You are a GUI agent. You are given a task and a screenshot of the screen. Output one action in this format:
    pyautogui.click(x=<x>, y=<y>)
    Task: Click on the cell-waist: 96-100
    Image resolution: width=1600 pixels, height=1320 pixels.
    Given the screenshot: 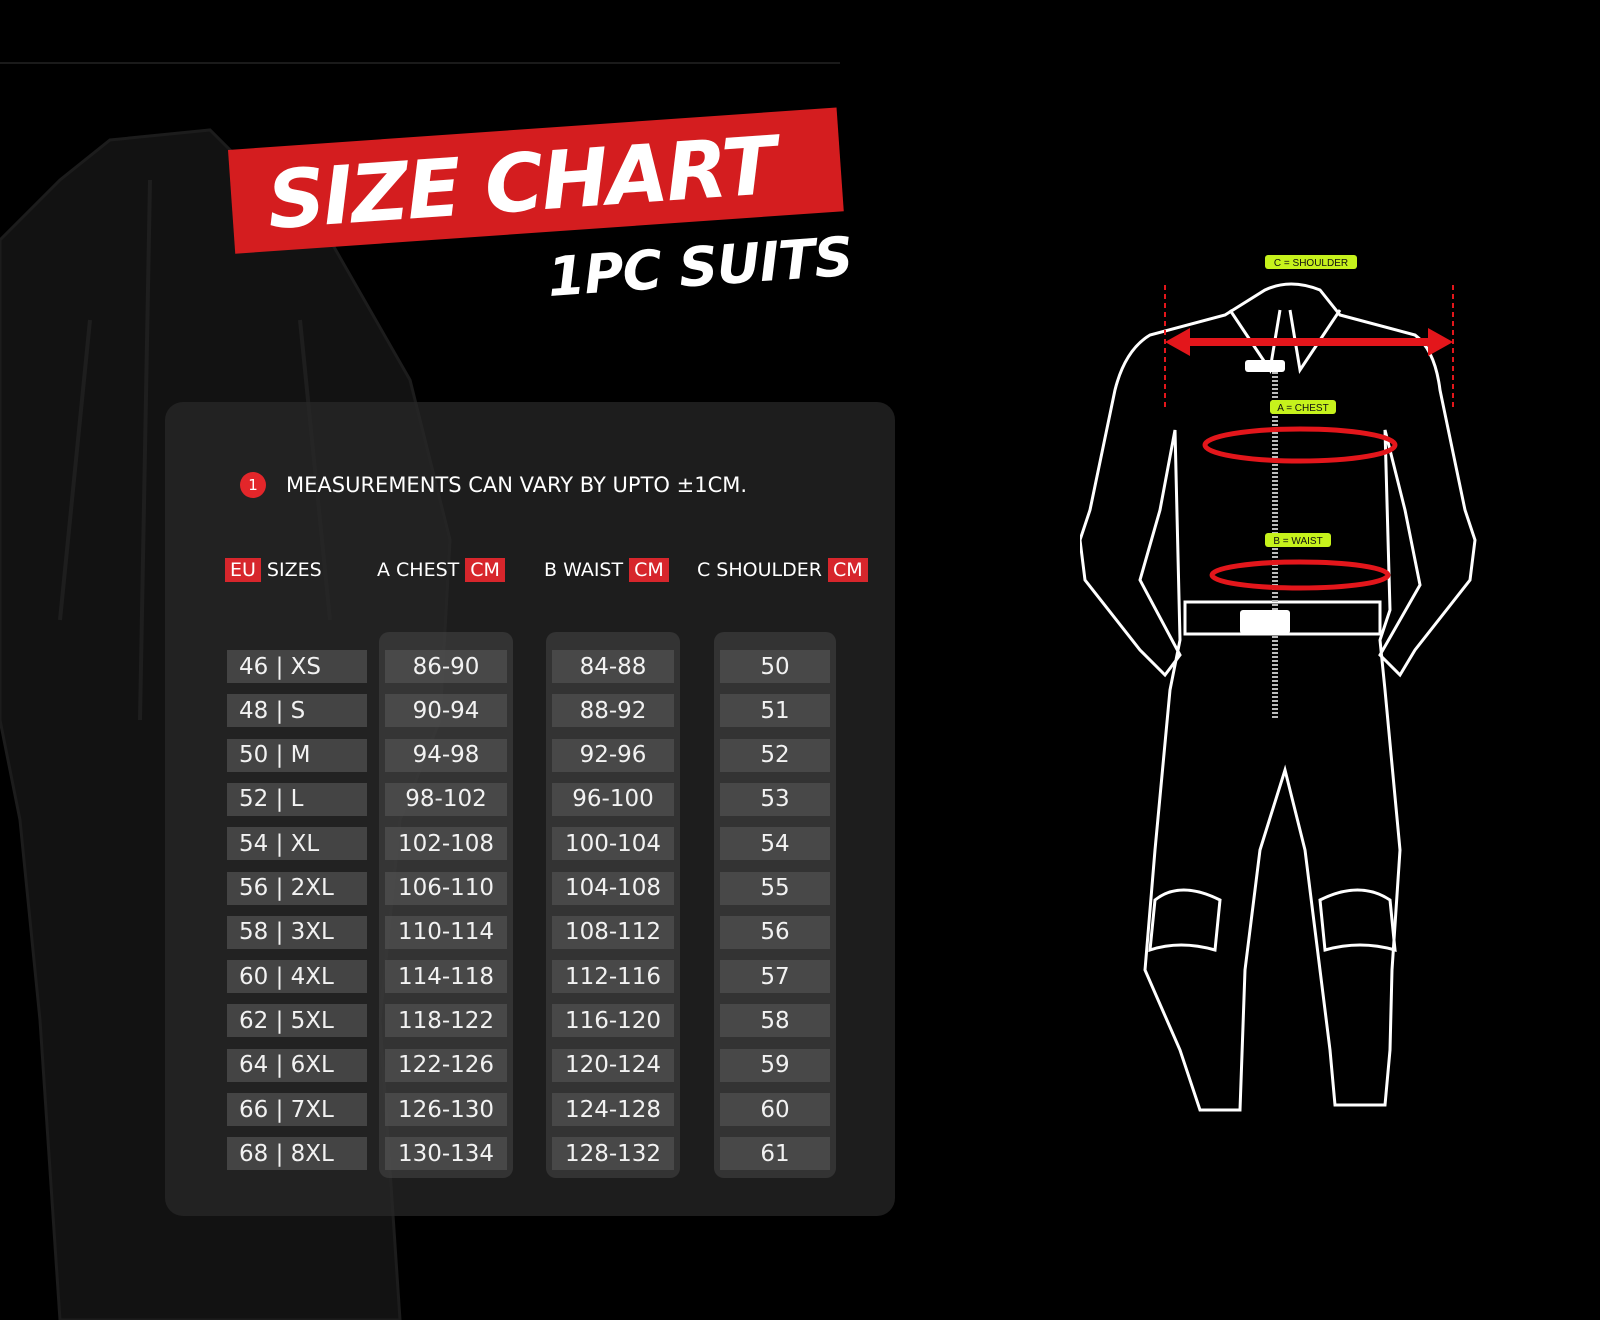 What is the action you would take?
    pyautogui.click(x=613, y=799)
    